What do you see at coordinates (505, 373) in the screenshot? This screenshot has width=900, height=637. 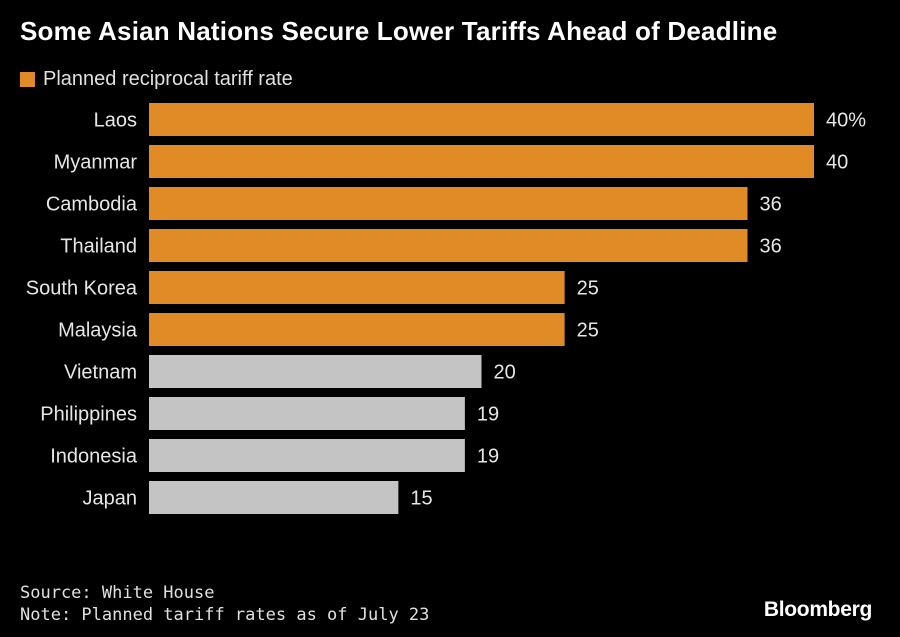 I see `value-label-vietnam: 20` at bounding box center [505, 373].